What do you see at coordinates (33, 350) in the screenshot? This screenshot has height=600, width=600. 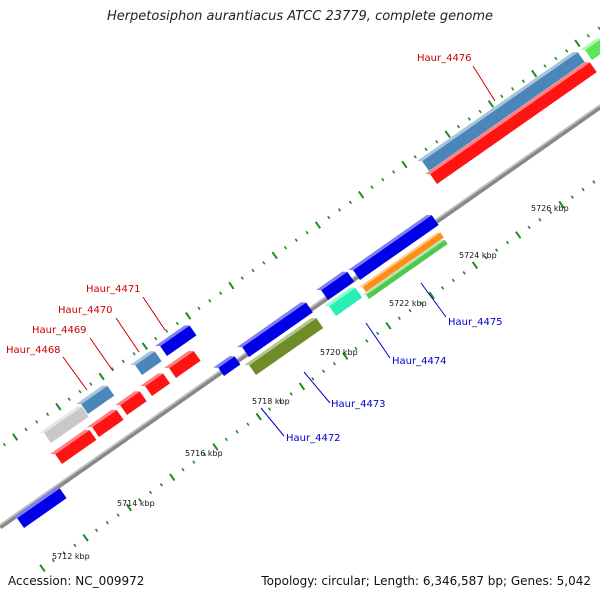 I see `gene-label: Haur_4468` at bounding box center [33, 350].